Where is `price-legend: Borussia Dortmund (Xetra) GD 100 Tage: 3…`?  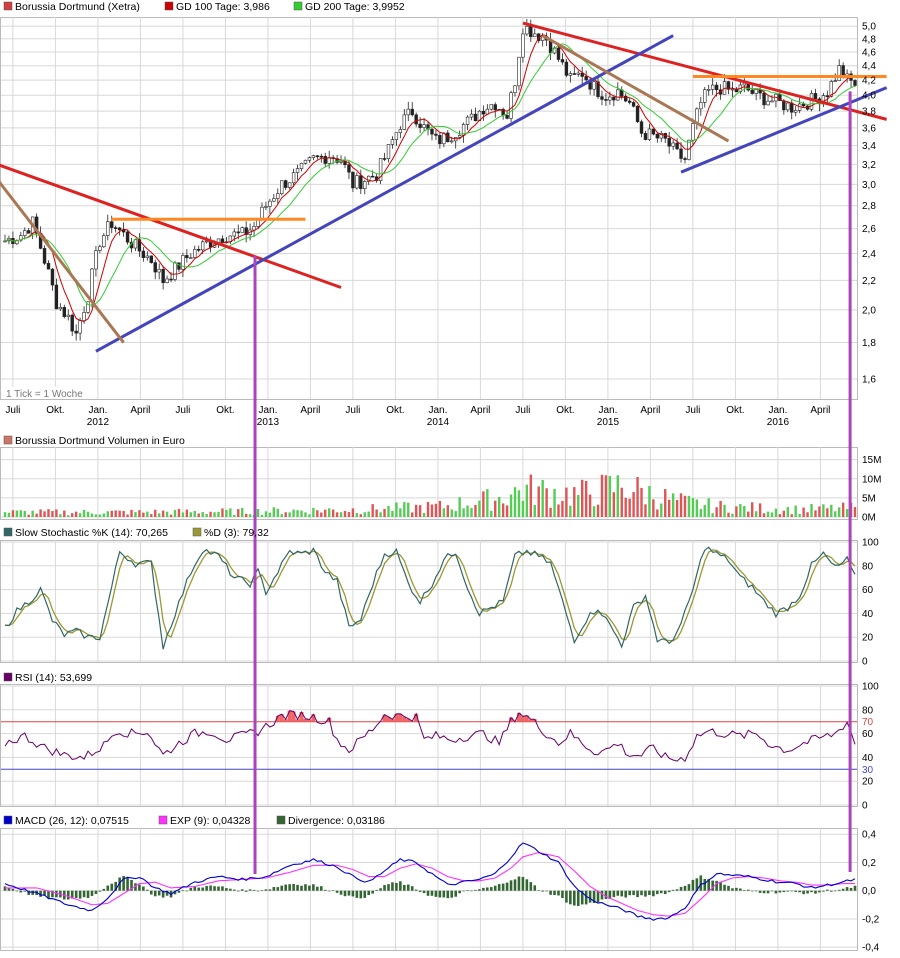
price-legend: Borussia Dortmund (Xetra) GD 100 Tage: 3… is located at coordinates (204, 7).